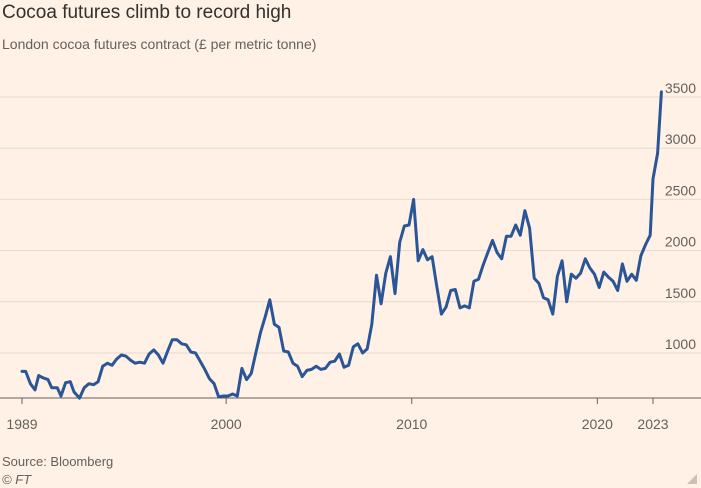  Describe the element at coordinates (652, 424) in the screenshot. I see `x-tick-label: 2023` at that location.